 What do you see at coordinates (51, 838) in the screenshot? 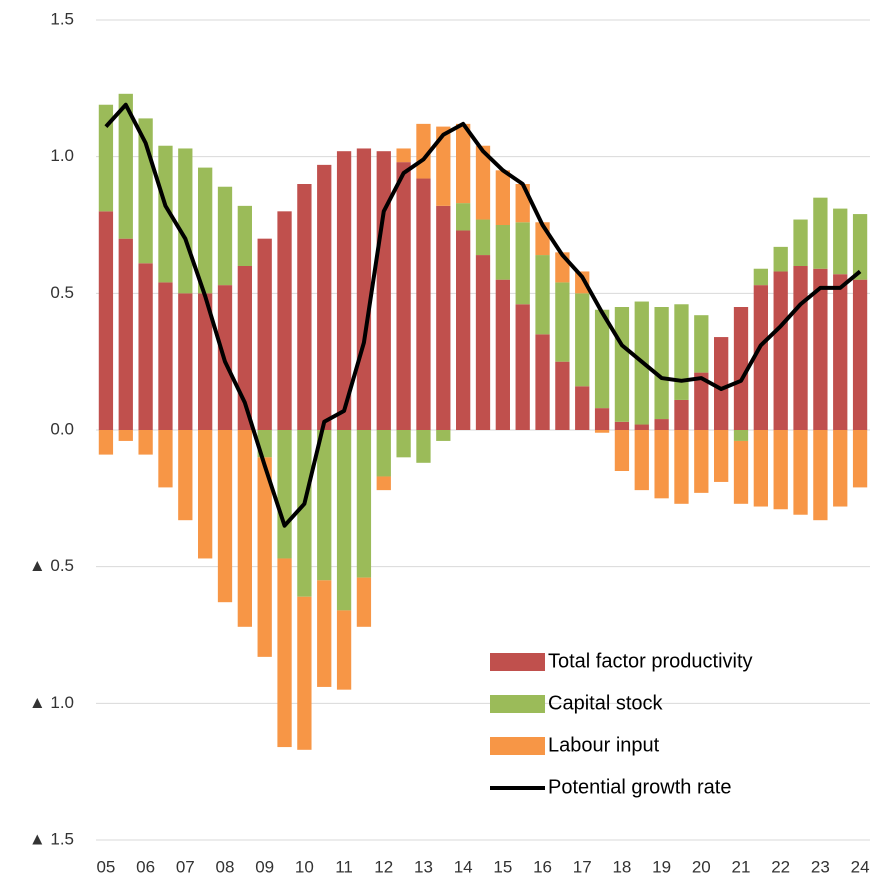
I see `y-tick-label: ▲ 1.5` at bounding box center [51, 838].